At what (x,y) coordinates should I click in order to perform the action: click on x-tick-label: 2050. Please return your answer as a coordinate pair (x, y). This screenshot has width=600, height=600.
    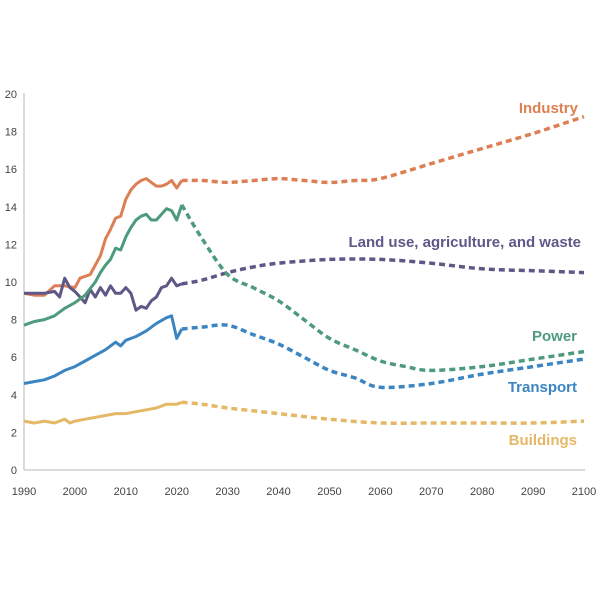
    Looking at the image, I should click on (329, 492).